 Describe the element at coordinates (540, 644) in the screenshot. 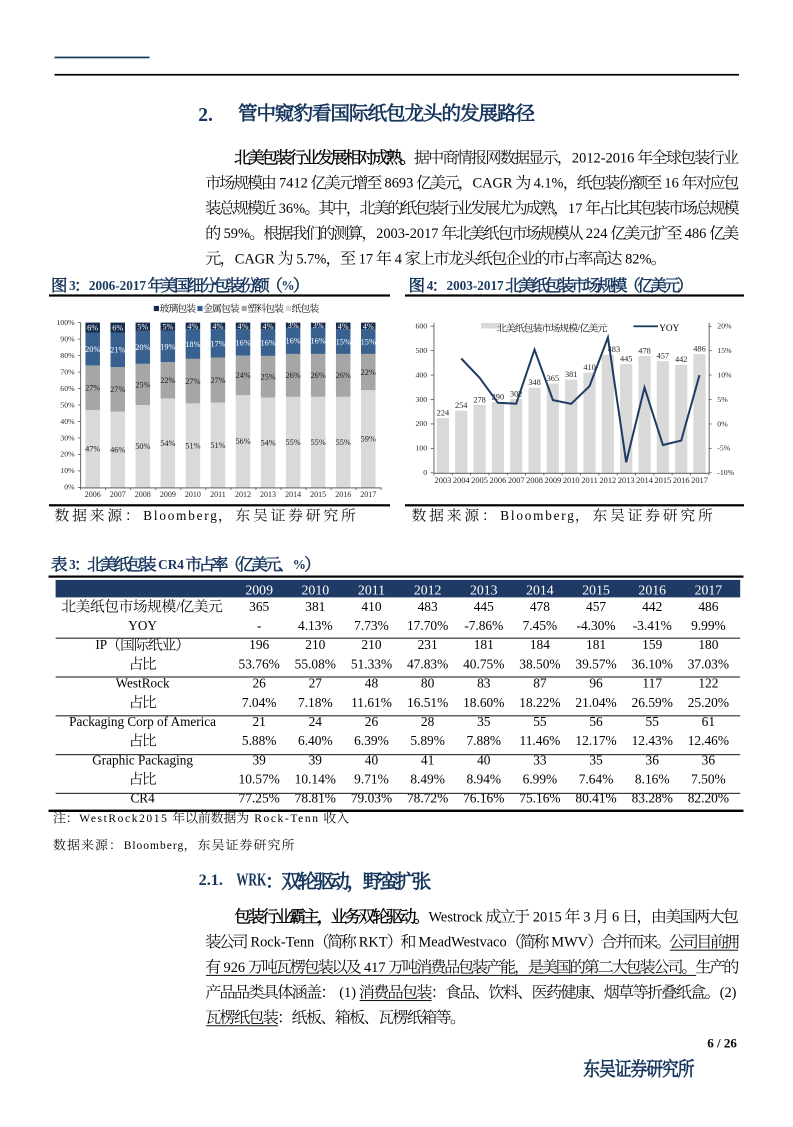

I see `svg-text: 184` at that location.